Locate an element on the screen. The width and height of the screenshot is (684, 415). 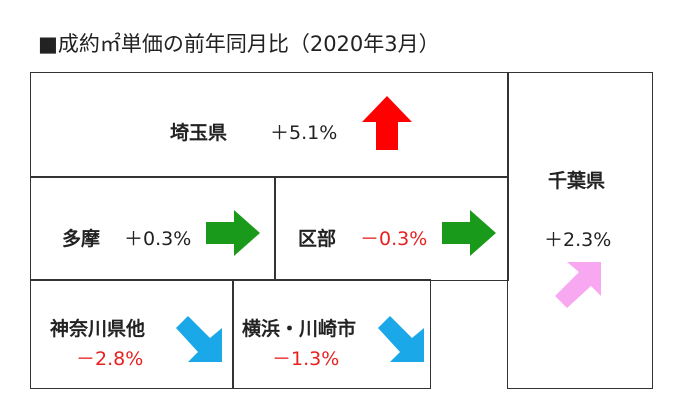
region-name: 多摩 is located at coordinates (81, 239).